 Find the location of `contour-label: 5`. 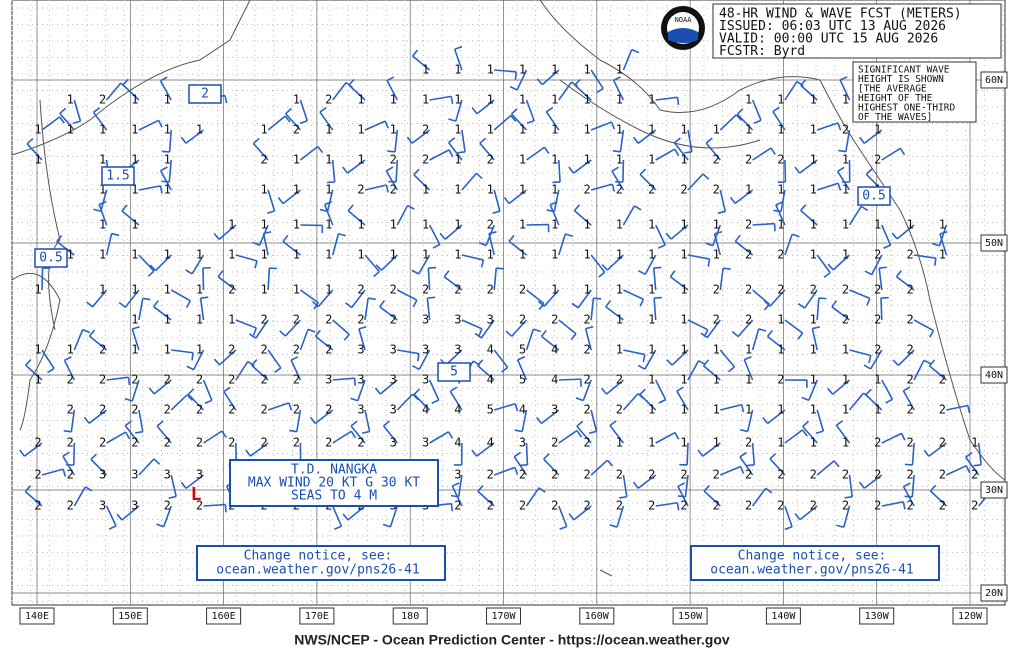

contour-label: 5 is located at coordinates (454, 372).